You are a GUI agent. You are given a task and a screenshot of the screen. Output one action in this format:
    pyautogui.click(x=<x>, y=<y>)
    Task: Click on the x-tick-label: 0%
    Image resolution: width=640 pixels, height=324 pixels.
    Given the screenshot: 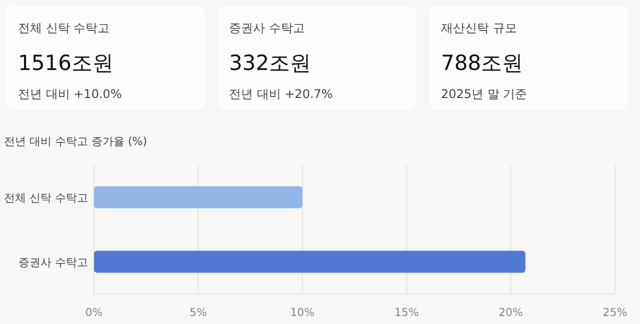 What is the action you would take?
    pyautogui.click(x=94, y=312)
    